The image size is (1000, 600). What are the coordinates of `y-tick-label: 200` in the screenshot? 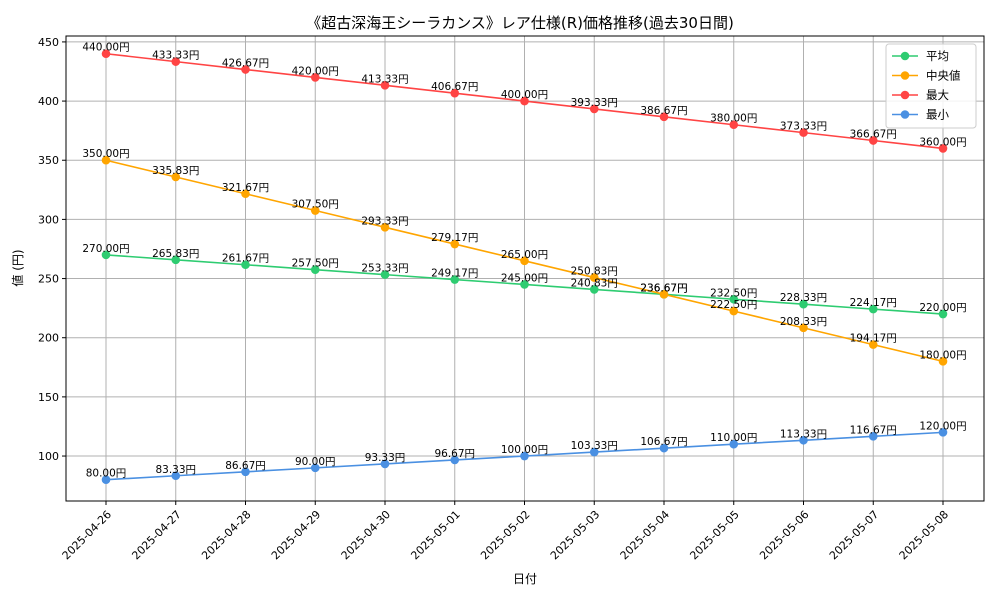 It's located at (48, 338).